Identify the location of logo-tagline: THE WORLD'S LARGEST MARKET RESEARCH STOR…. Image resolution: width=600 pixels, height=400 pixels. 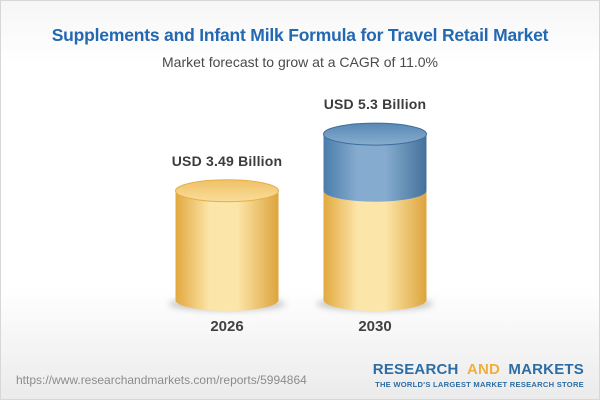
(479, 384).